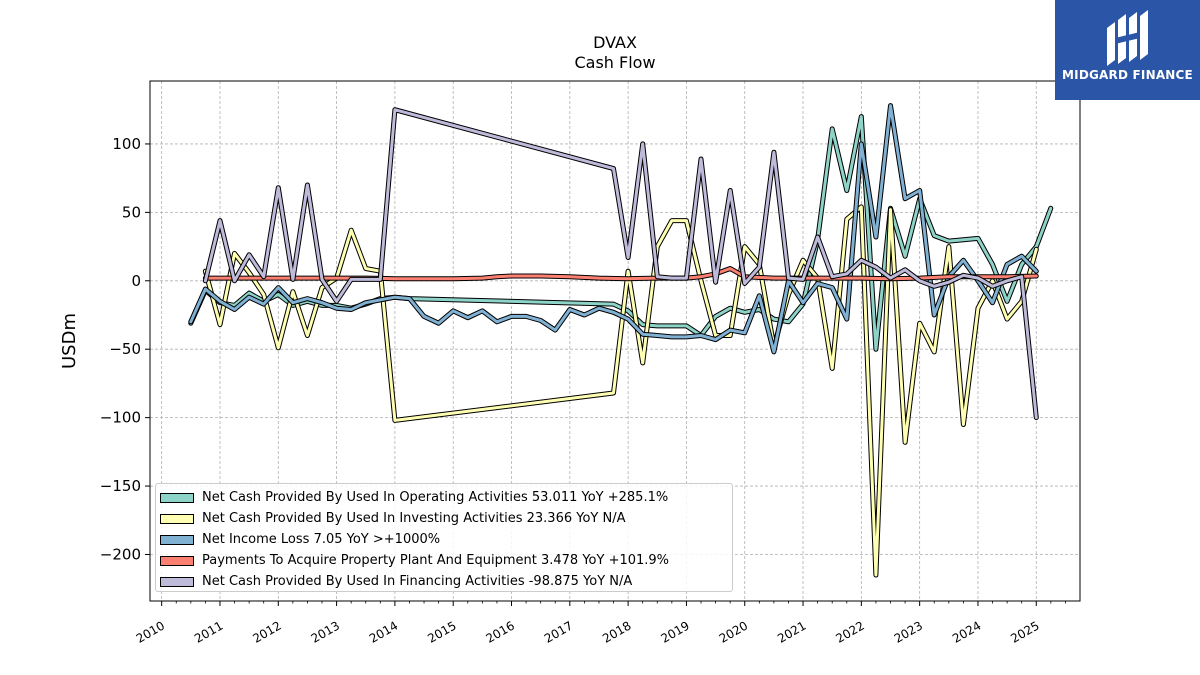 The image size is (1200, 675). Describe the element at coordinates (325, 631) in the screenshot. I see `x-tick-label: 2013` at that location.